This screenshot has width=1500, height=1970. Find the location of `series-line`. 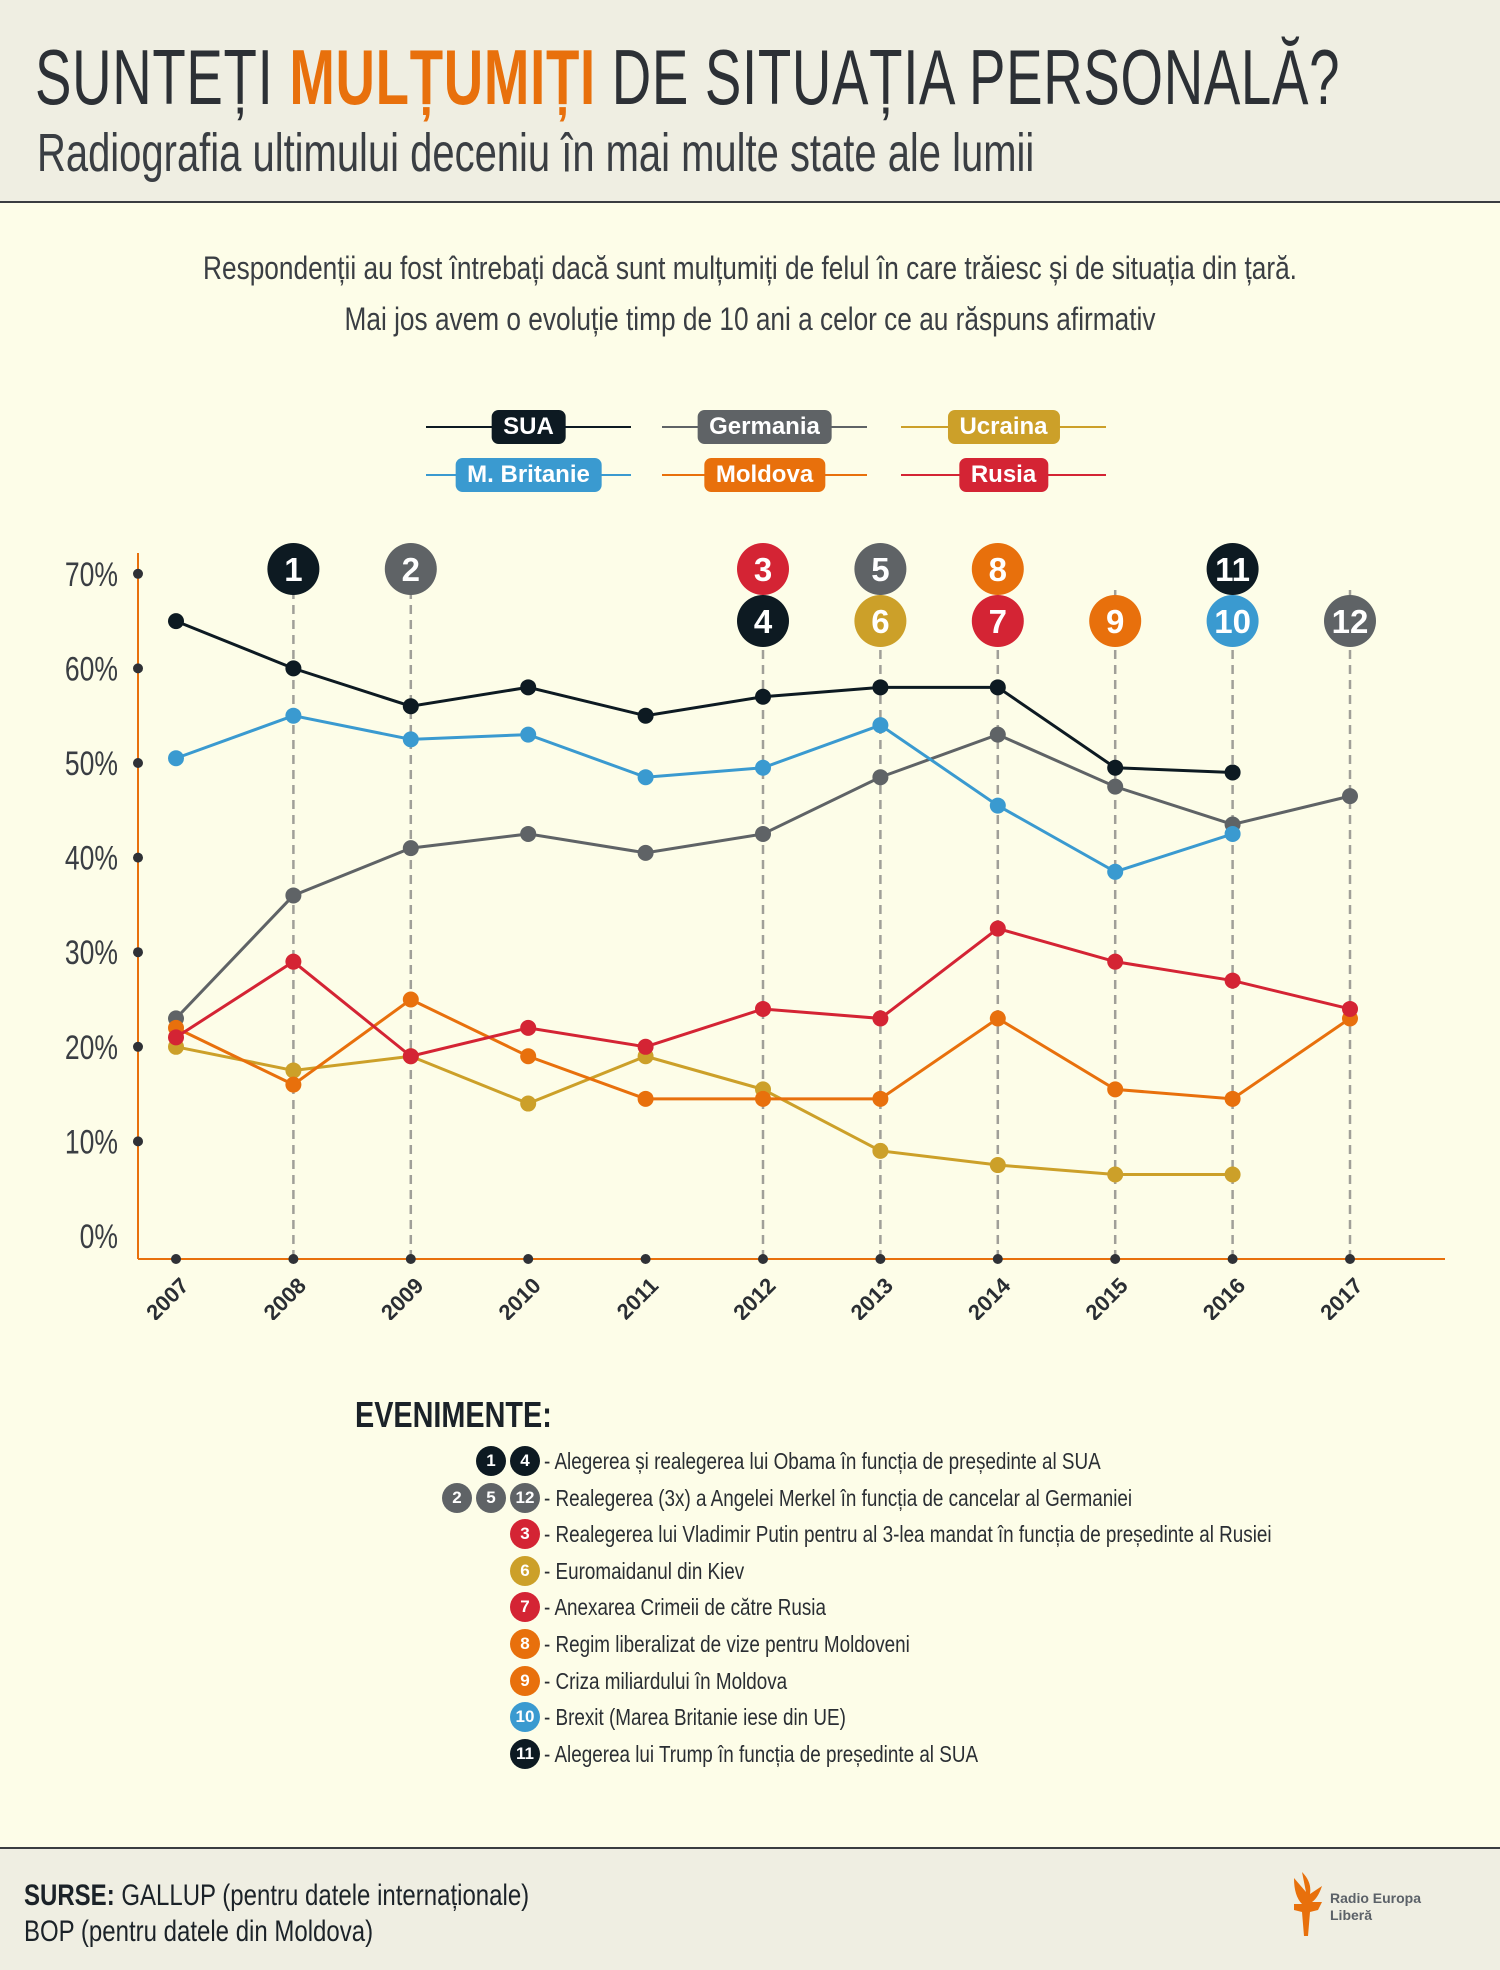

series-line is located at coordinates (704, 794).